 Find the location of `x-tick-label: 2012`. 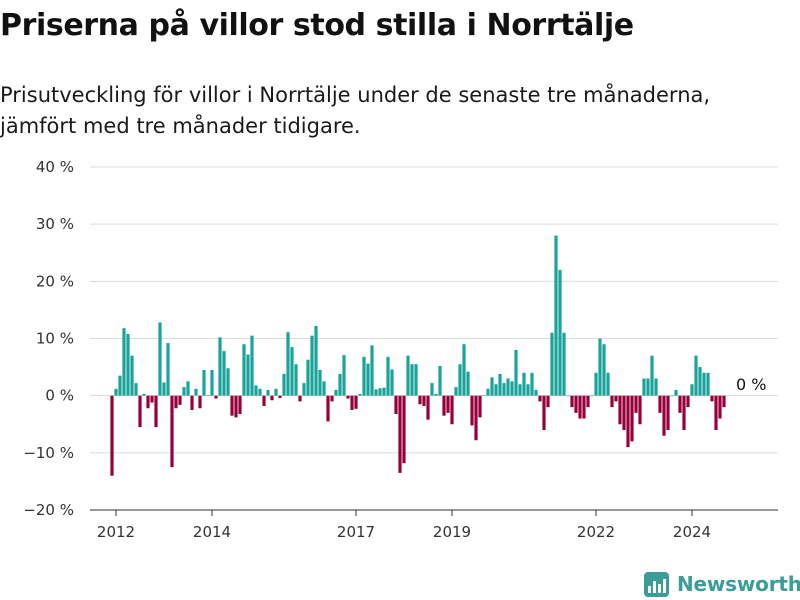

x-tick-label: 2012 is located at coordinates (116, 532).